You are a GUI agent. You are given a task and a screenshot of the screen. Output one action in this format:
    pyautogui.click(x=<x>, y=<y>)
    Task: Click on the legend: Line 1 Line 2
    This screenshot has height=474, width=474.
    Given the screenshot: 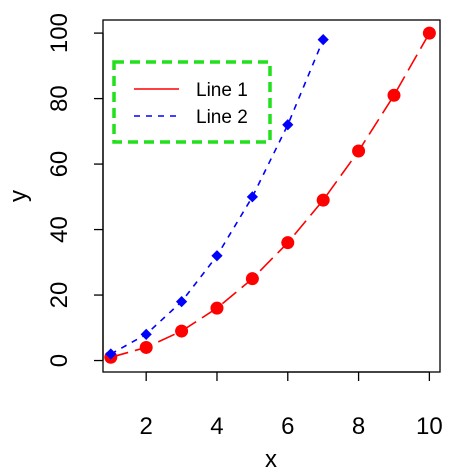 What is the action you would take?
    pyautogui.click(x=192, y=102)
    